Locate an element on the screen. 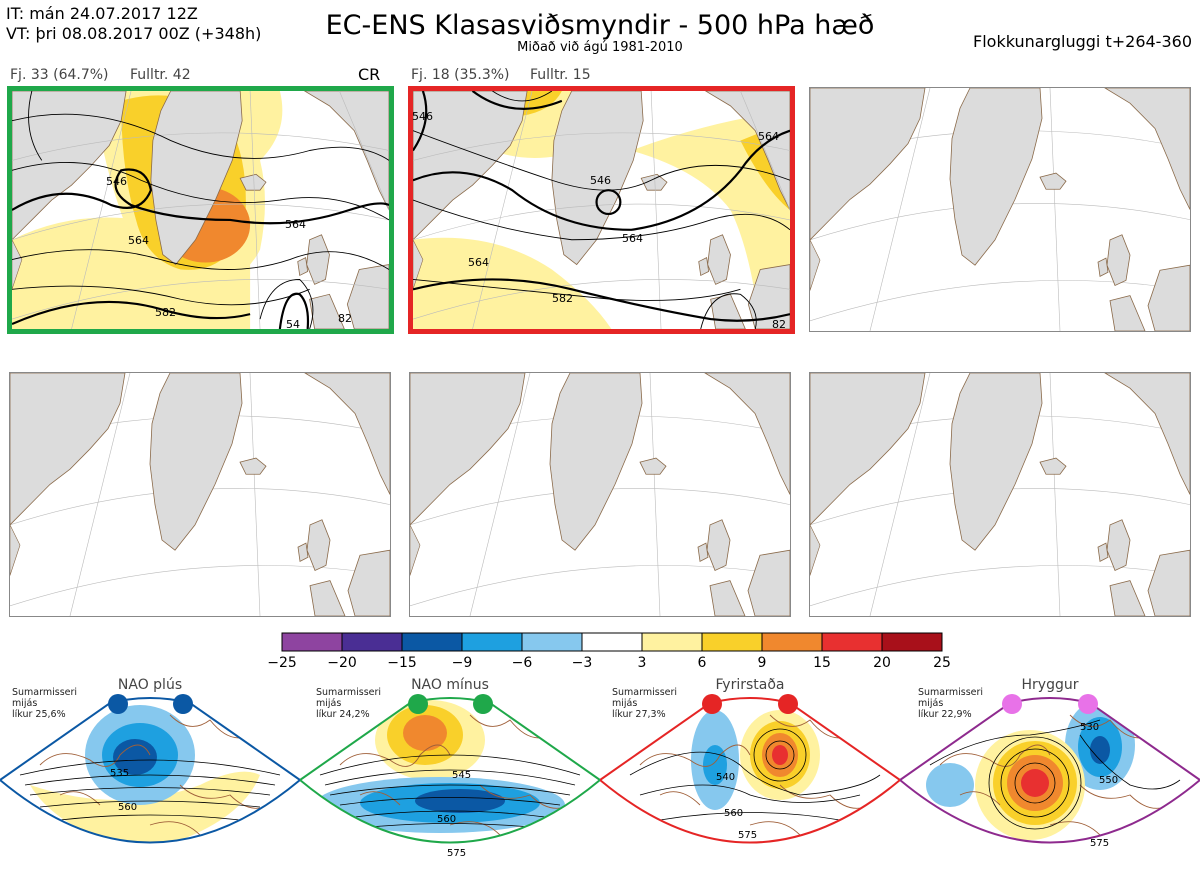  colorbar-tick-label: 6 is located at coordinates (702, 663).